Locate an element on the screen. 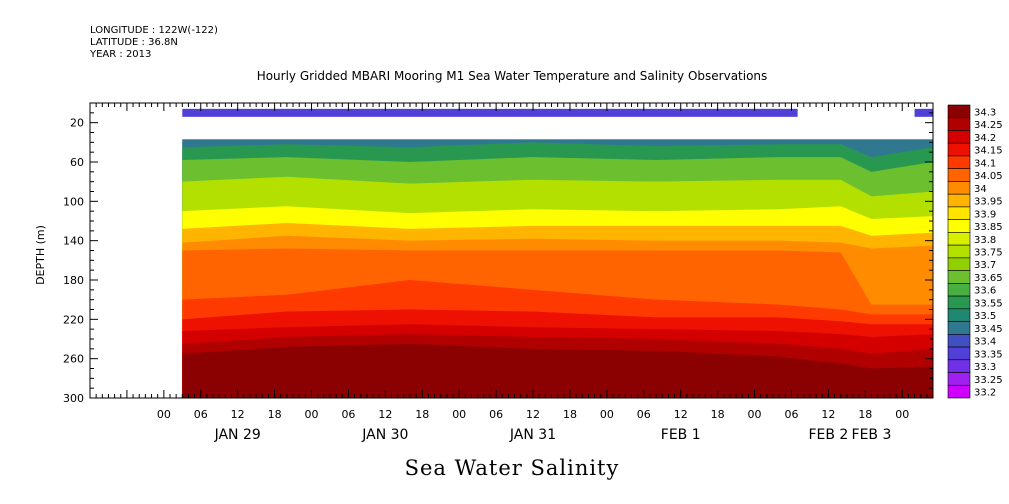 This screenshot has height=504, width=1009. colorbar-label-3: 34.15 is located at coordinates (988, 151).